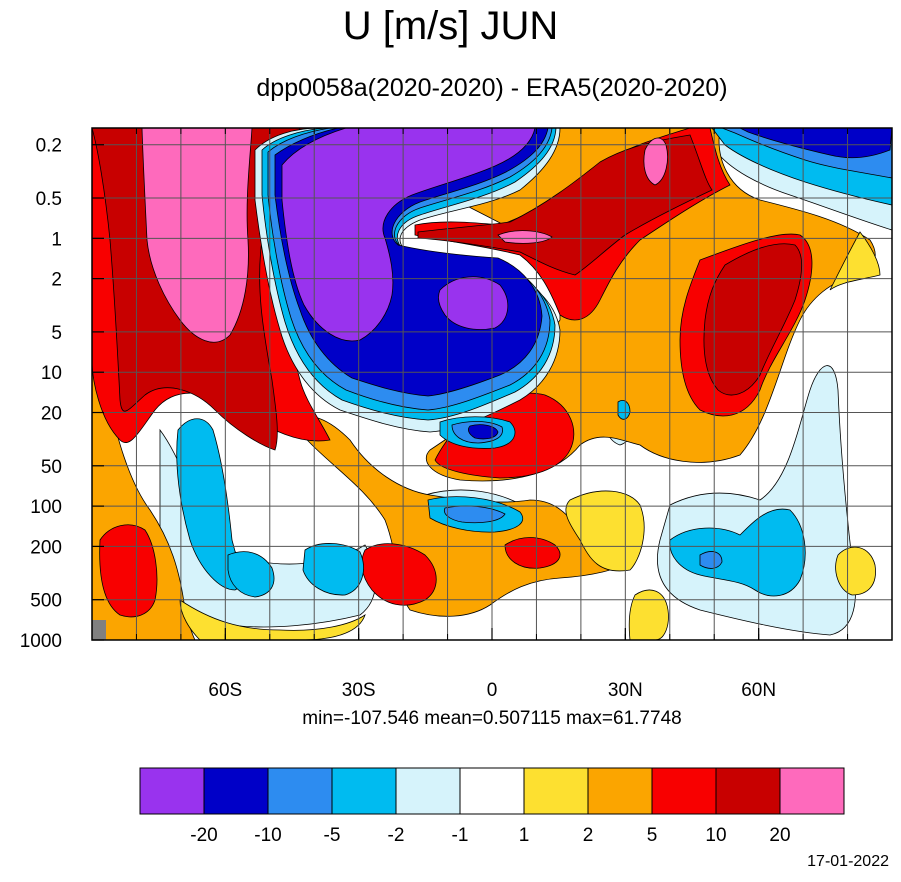 The image size is (901, 882). I want to click on y-tick-label: 100, so click(46, 507).